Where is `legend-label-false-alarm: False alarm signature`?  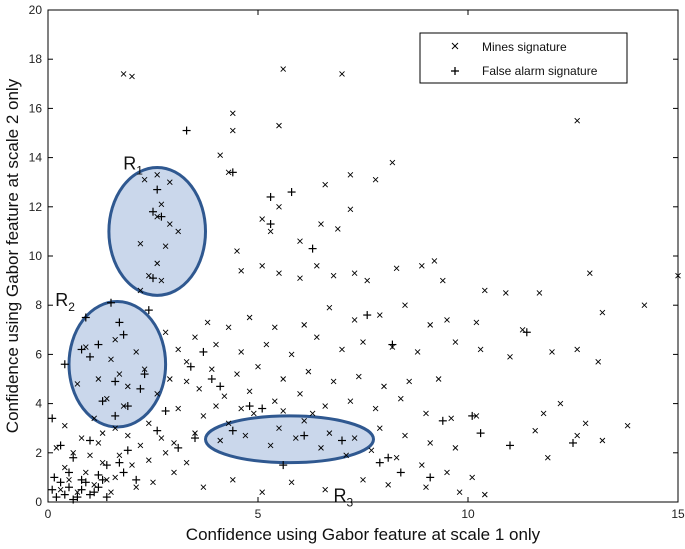
legend-label-false-alarm: False alarm signature is located at coordinates (540, 71).